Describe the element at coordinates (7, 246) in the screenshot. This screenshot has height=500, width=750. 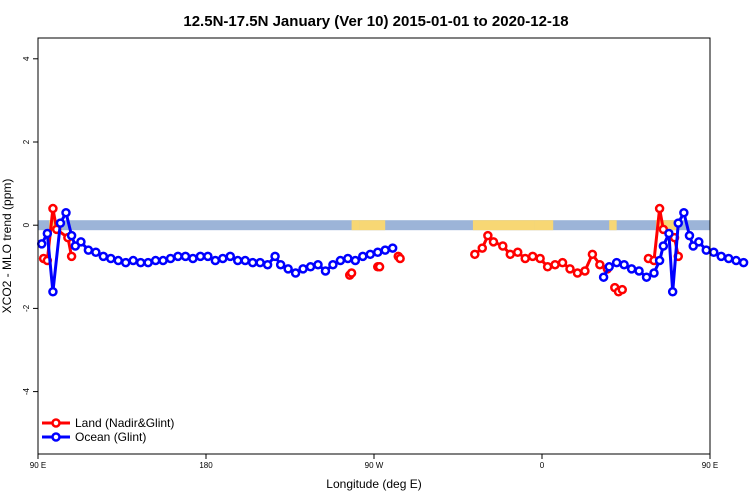
I see `y-axis-label: XCO2 - MLO trend (ppm)` at that location.